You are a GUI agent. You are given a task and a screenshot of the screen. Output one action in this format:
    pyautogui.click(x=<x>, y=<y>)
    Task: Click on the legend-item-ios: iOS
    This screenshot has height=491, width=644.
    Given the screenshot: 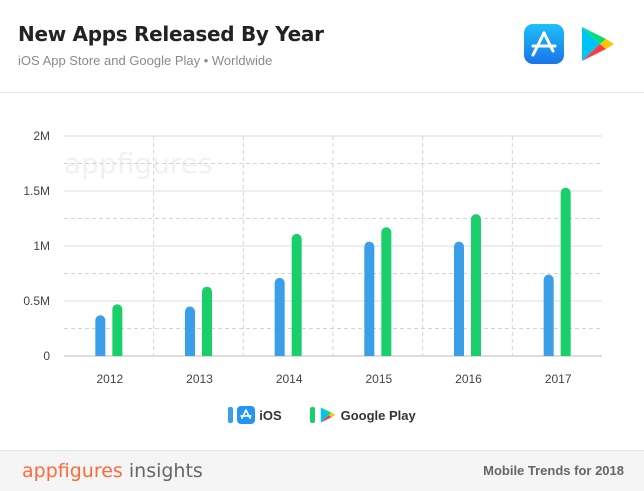 What is the action you would take?
    pyautogui.click(x=255, y=415)
    